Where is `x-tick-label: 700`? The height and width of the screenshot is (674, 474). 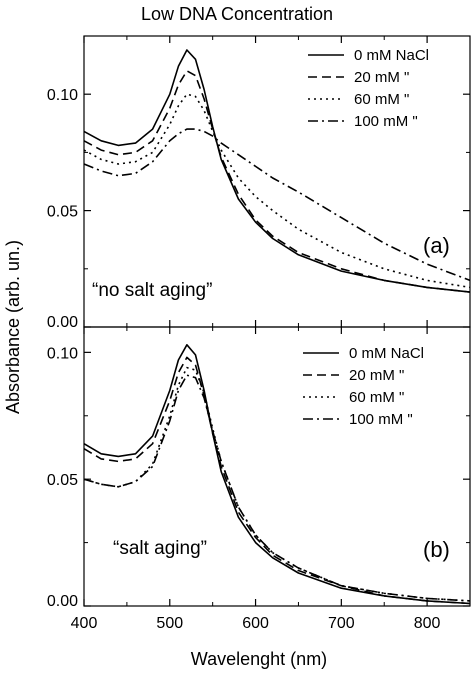
x-tick-label: 700 is located at coordinates (341, 623).